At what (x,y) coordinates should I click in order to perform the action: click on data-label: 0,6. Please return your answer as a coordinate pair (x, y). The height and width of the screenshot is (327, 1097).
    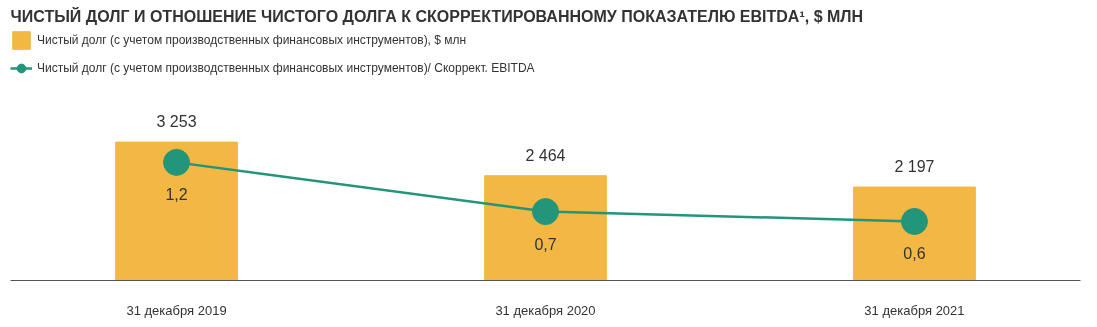
    Looking at the image, I should click on (914, 254).